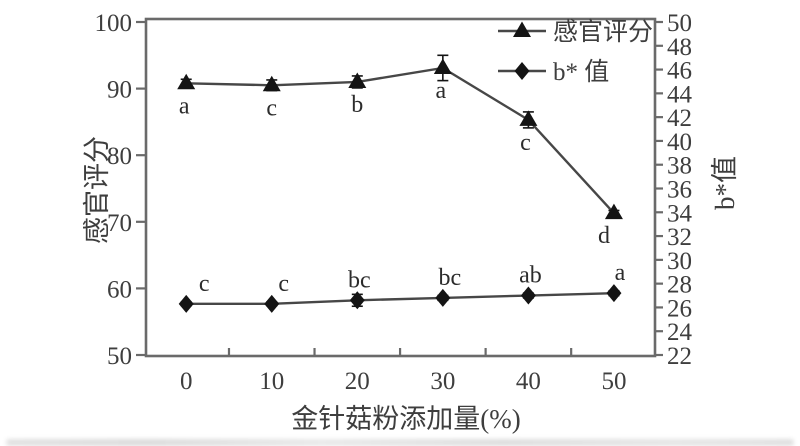 Image resolution: width=800 pixels, height=446 pixels. I want to click on left-axis-tick-label: 80, so click(119, 156).